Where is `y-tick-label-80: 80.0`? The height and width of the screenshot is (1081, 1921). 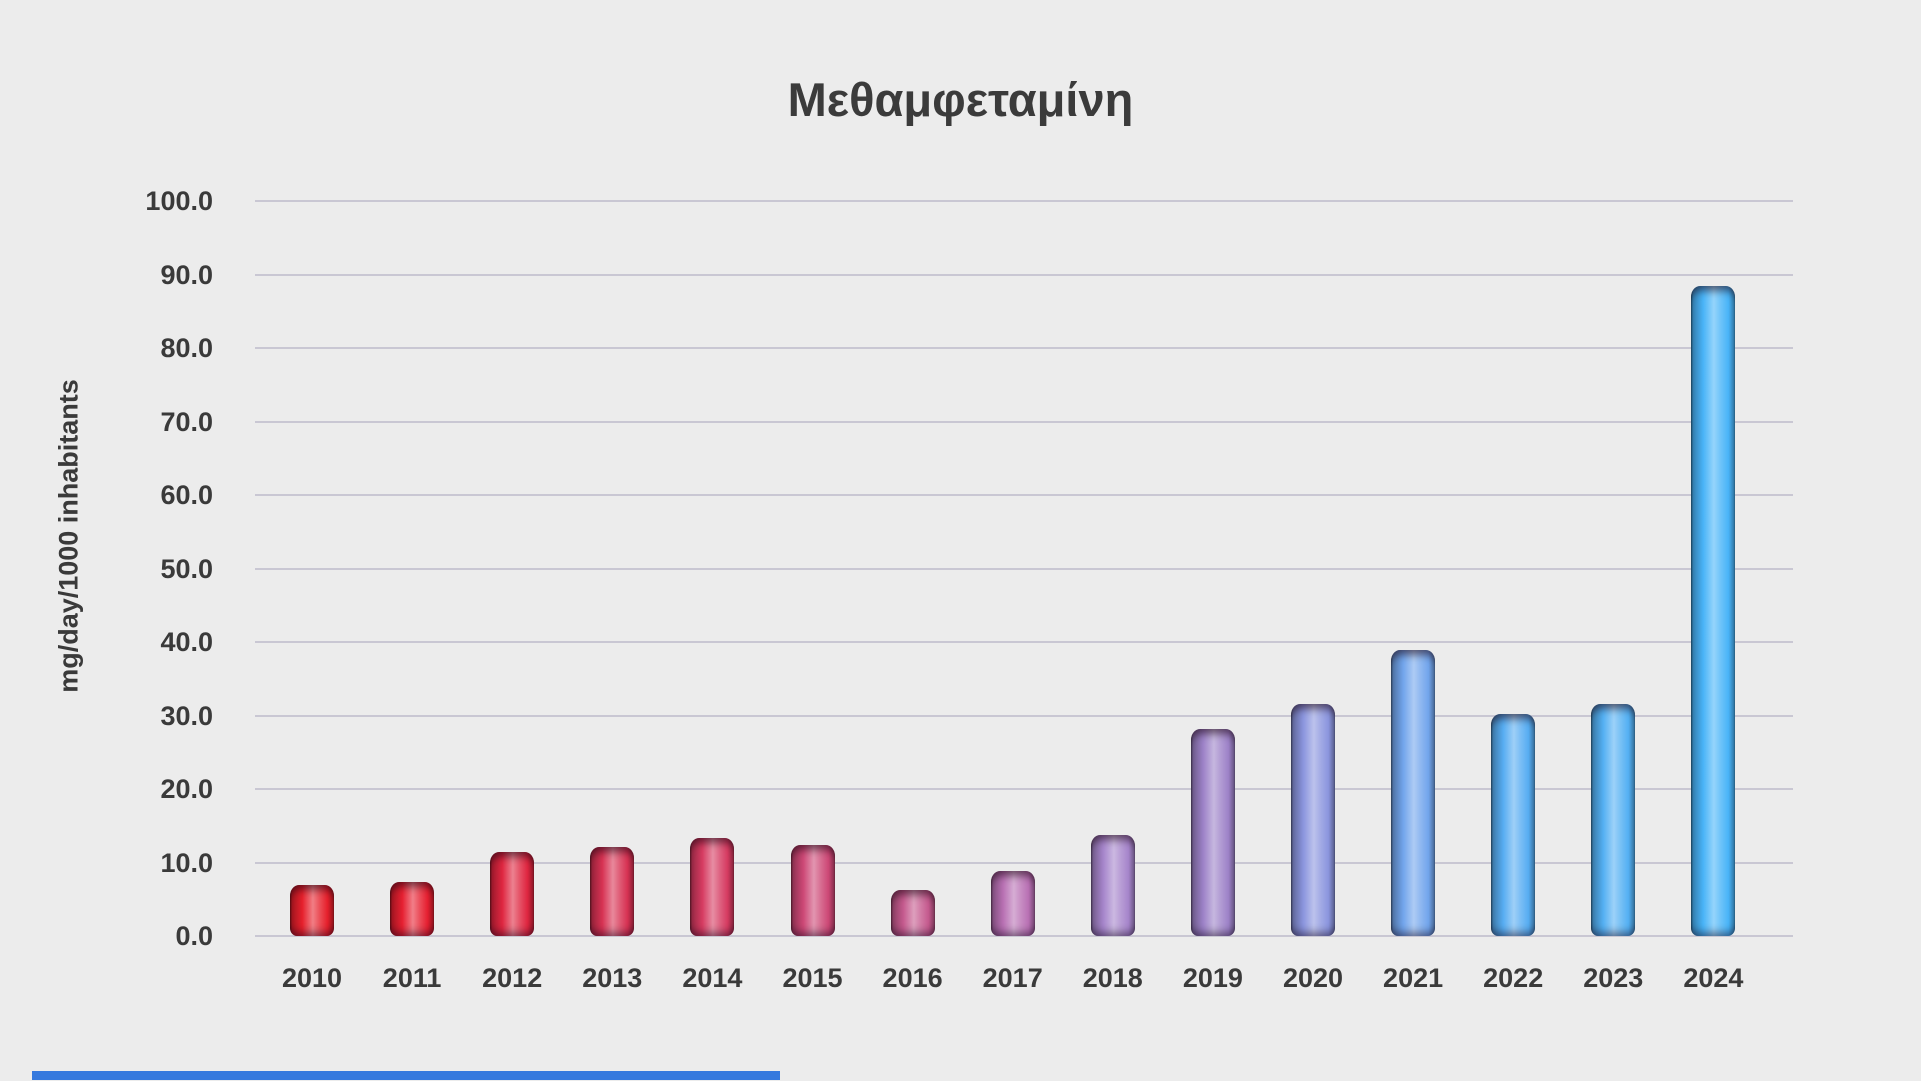
y-tick-label-80: 80.0 is located at coordinates (186, 348).